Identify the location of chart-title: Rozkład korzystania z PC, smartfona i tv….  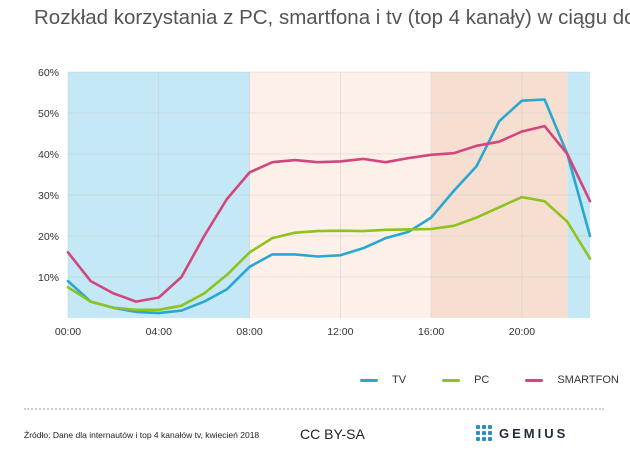
(332, 17).